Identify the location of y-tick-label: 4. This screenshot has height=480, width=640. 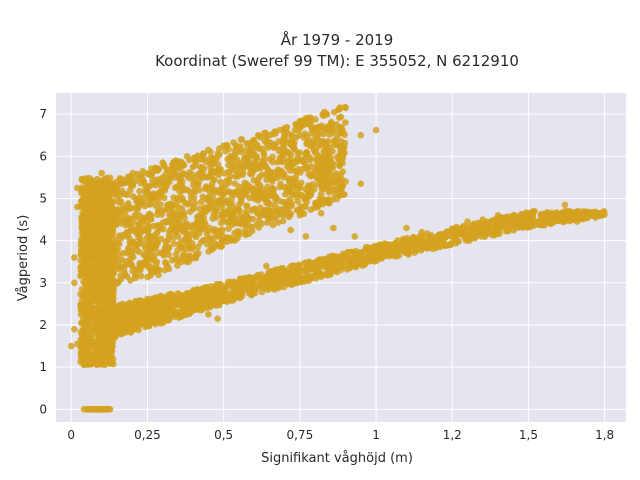
(43, 241).